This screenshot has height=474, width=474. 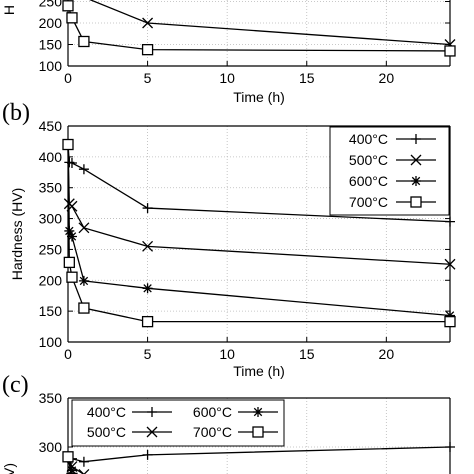 I want to click on panel-label: (c), so click(x=15, y=385).